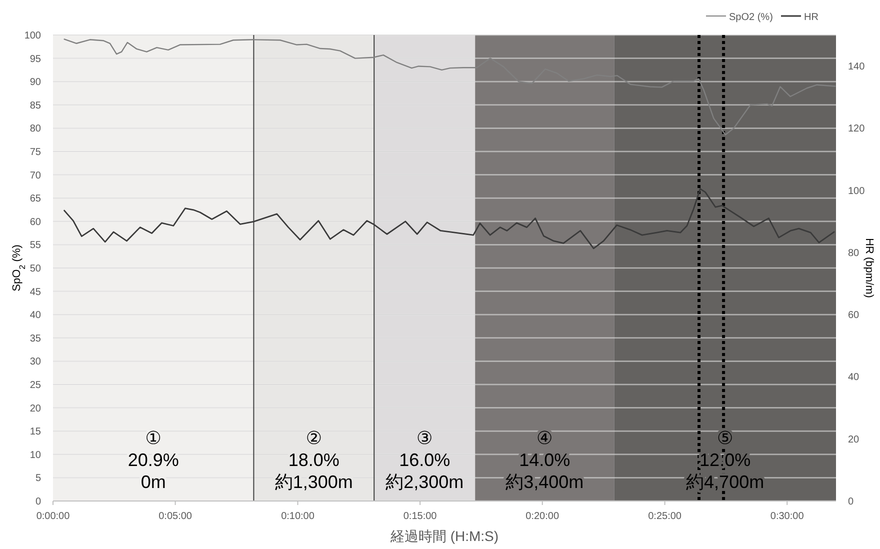  Describe the element at coordinates (38, 478) in the screenshot. I see `y-tick-label: 5` at that location.